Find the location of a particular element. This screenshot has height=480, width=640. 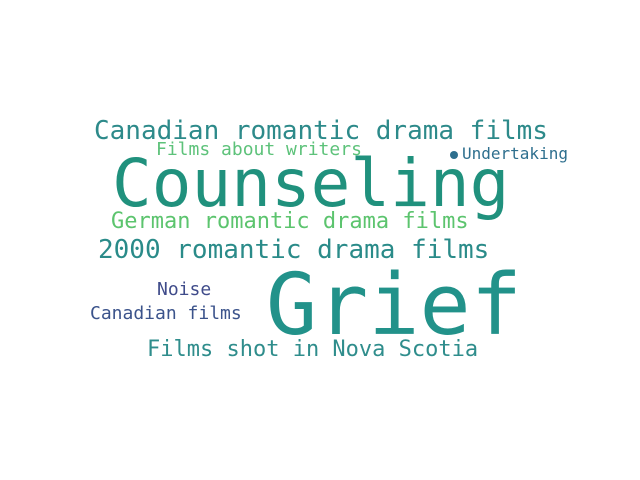

word-canadian-films: Canadian films is located at coordinates (166, 313).